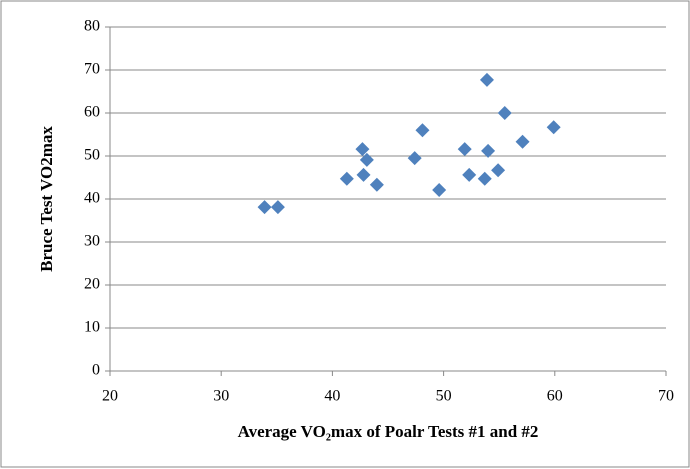 This screenshot has height=469, width=690. Describe the element at coordinates (96, 370) in the screenshot. I see `y-tick-label: 0` at that location.